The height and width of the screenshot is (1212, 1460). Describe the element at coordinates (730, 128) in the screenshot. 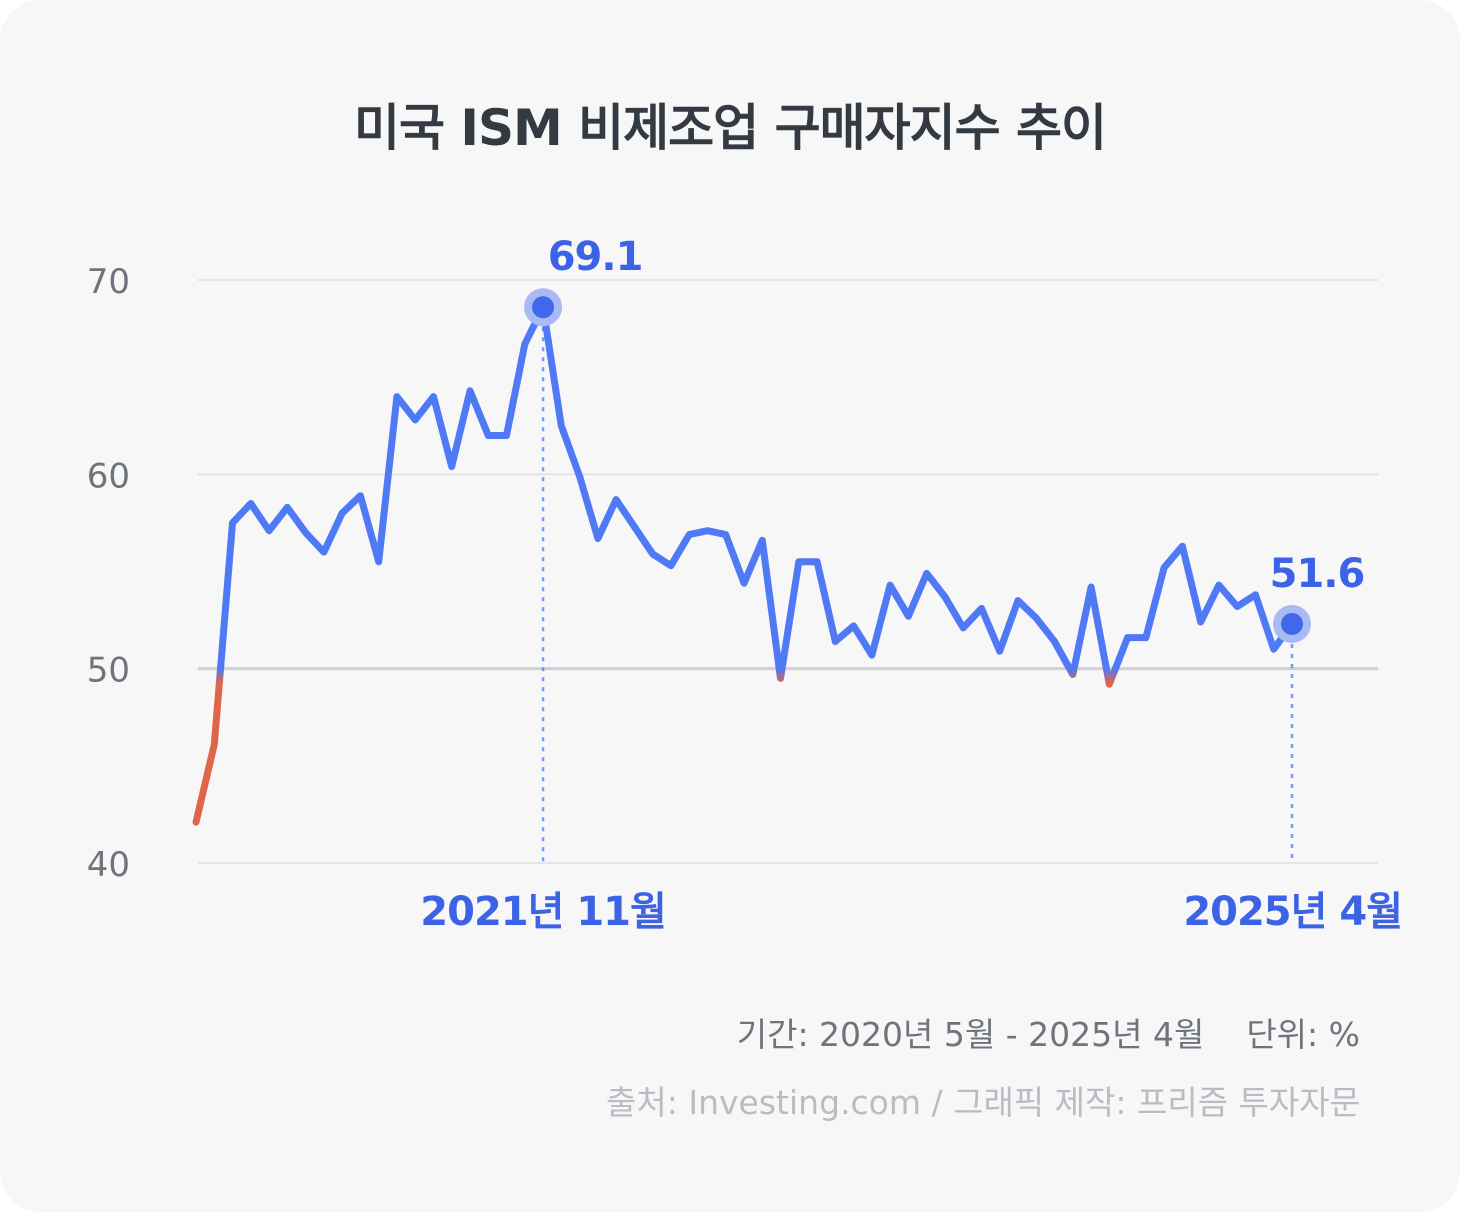

I see `chart-title: 미국 ISM 비제조업 구매자지수 추이` at that location.